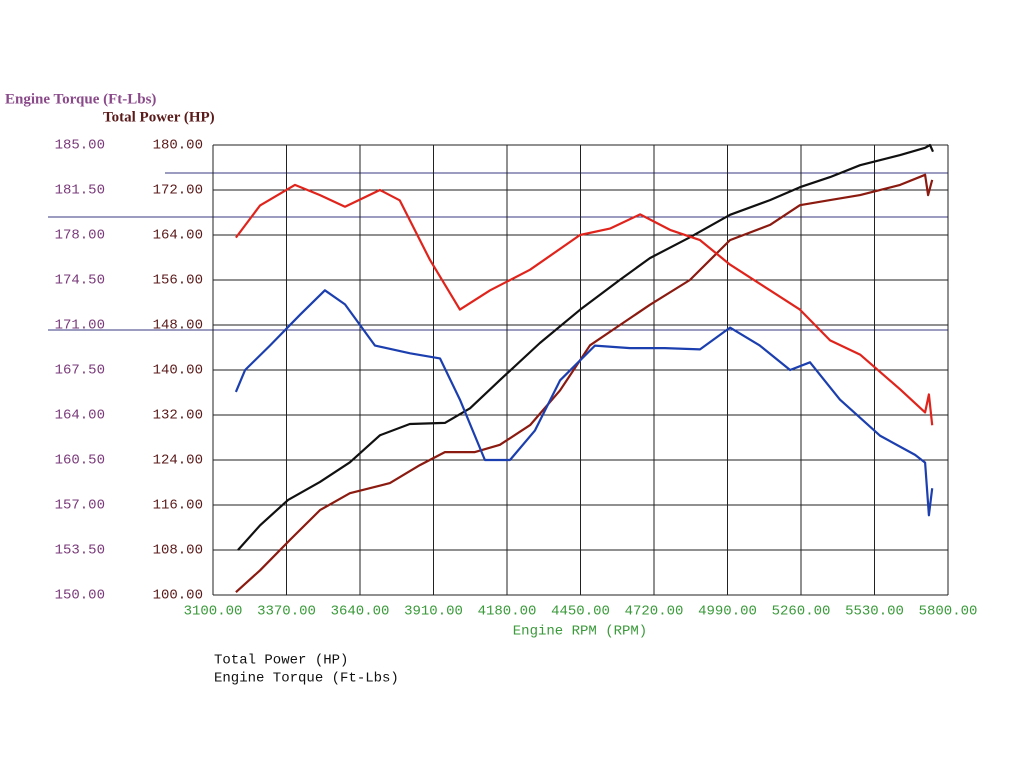 This screenshot has height=768, width=1024. I want to click on y2-tick-label: 153.50, so click(80, 551).